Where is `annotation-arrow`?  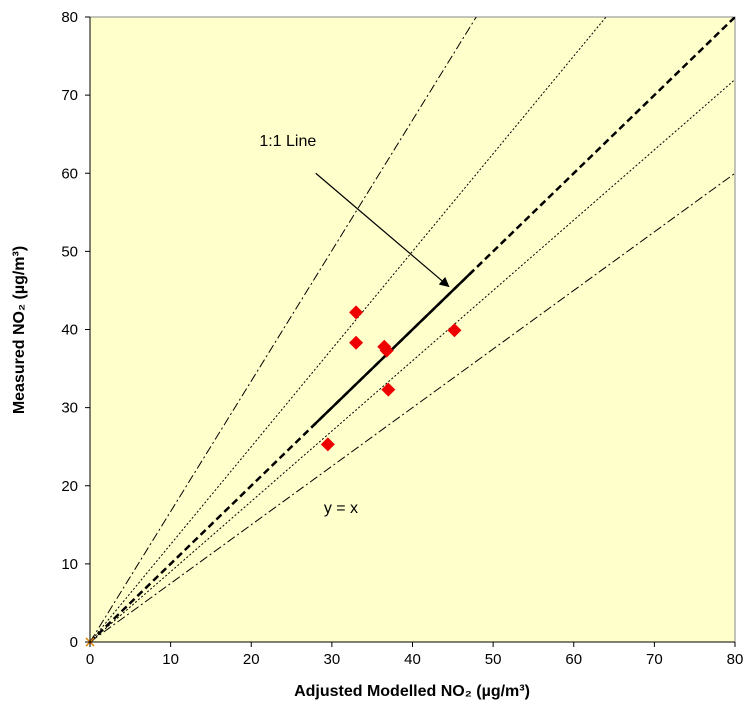 annotation-arrow is located at coordinates (382, 230).